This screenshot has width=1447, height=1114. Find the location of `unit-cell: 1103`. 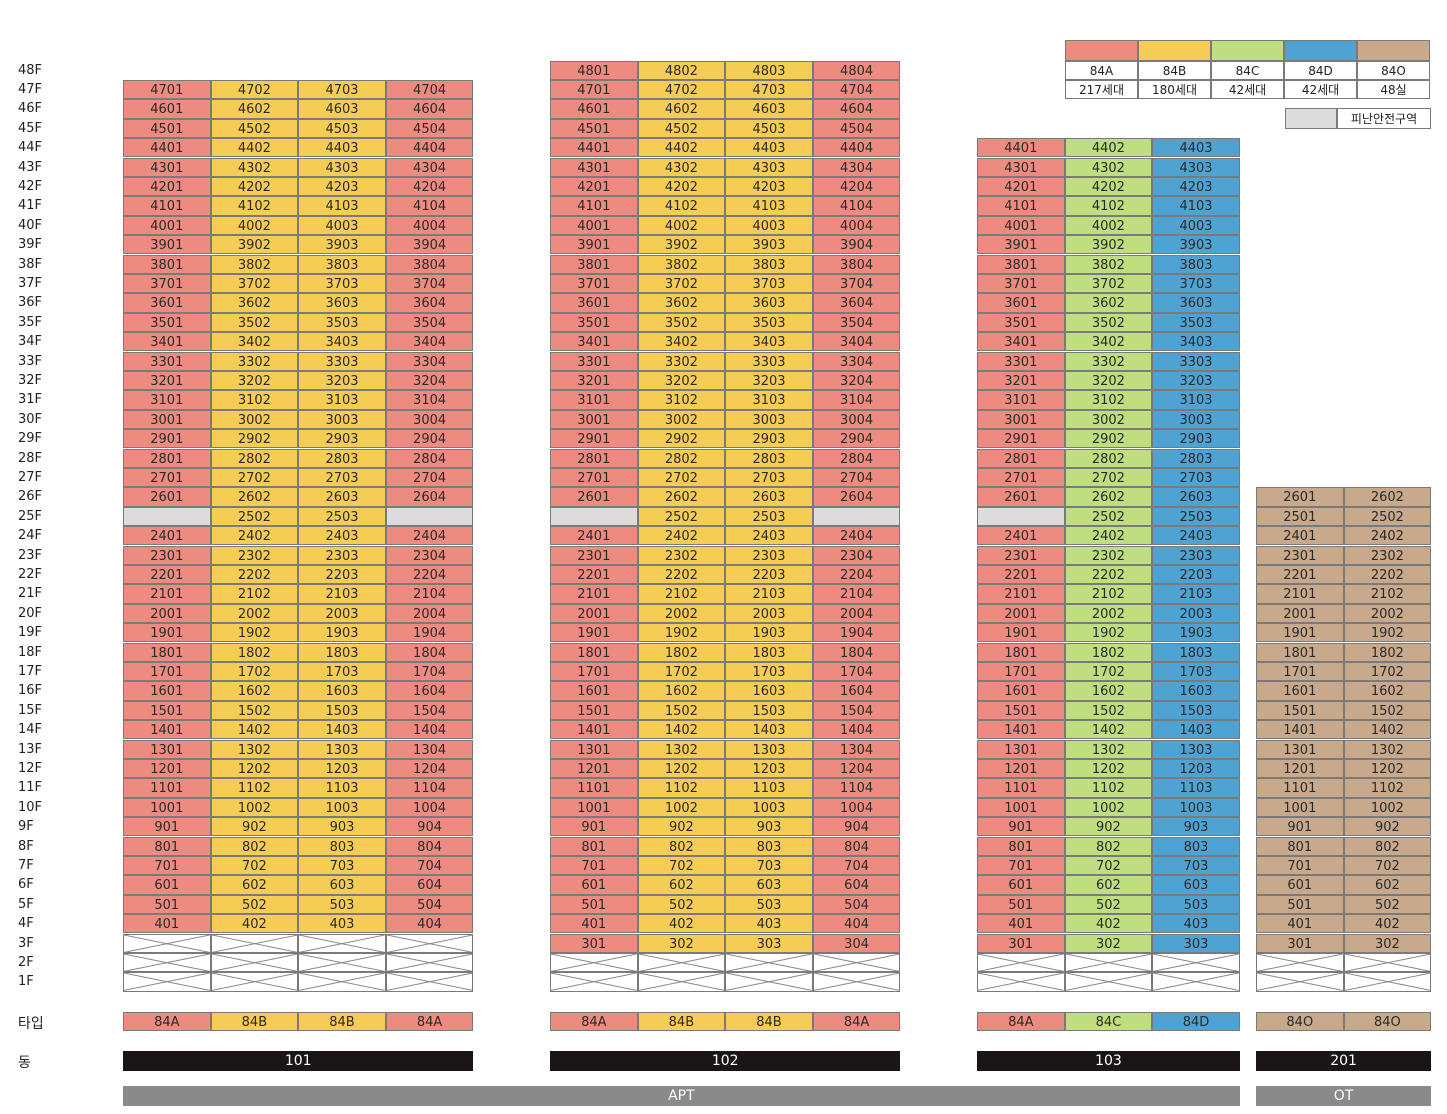

unit-cell: 1103 is located at coordinates (769, 788).